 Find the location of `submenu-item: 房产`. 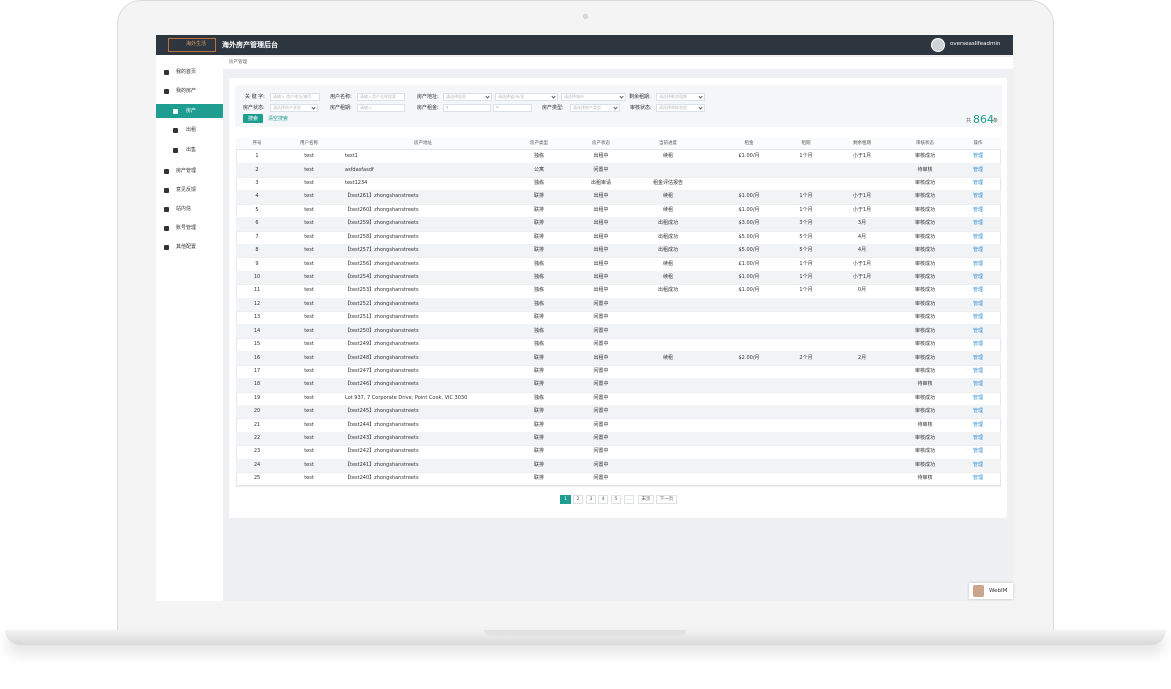

submenu-item: 房产 is located at coordinates (191, 111).